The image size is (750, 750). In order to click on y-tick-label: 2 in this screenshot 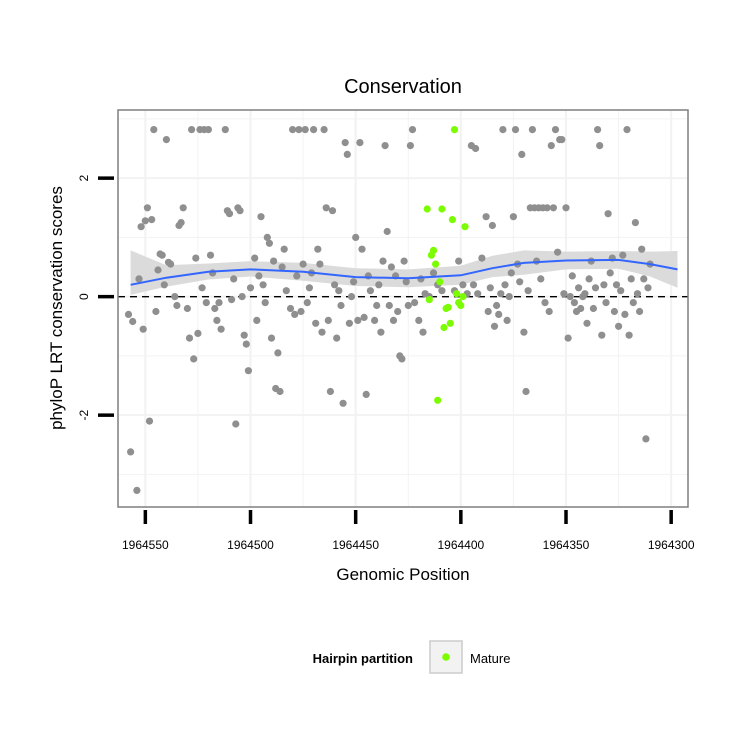, I will do `click(84, 177)`.